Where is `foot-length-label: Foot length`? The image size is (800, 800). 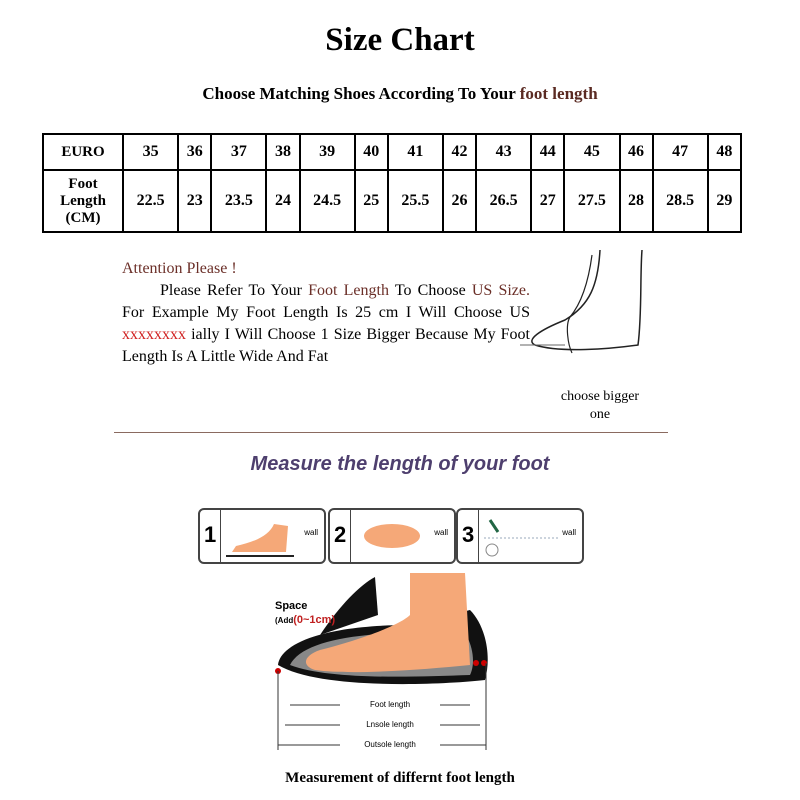 foot-length-label: Foot length is located at coordinates (390, 704).